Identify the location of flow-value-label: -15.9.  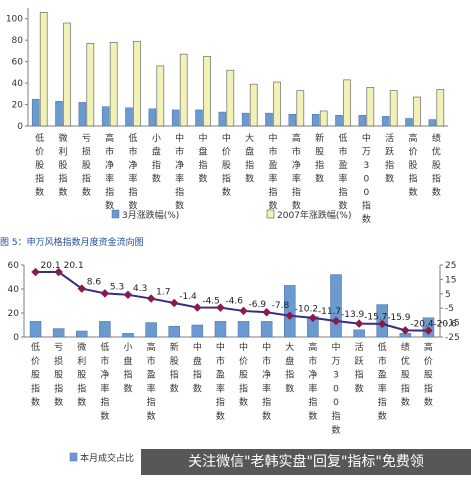
(399, 318).